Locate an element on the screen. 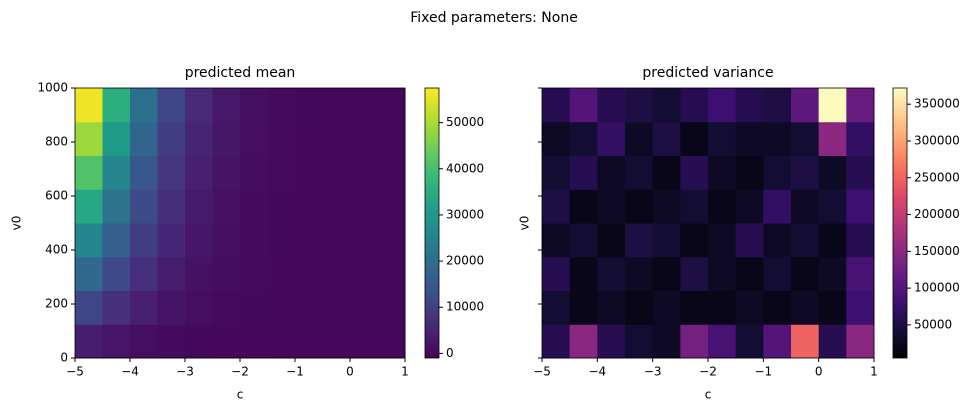 The height and width of the screenshot is (413, 979). x-tick-label: 0 is located at coordinates (819, 372).